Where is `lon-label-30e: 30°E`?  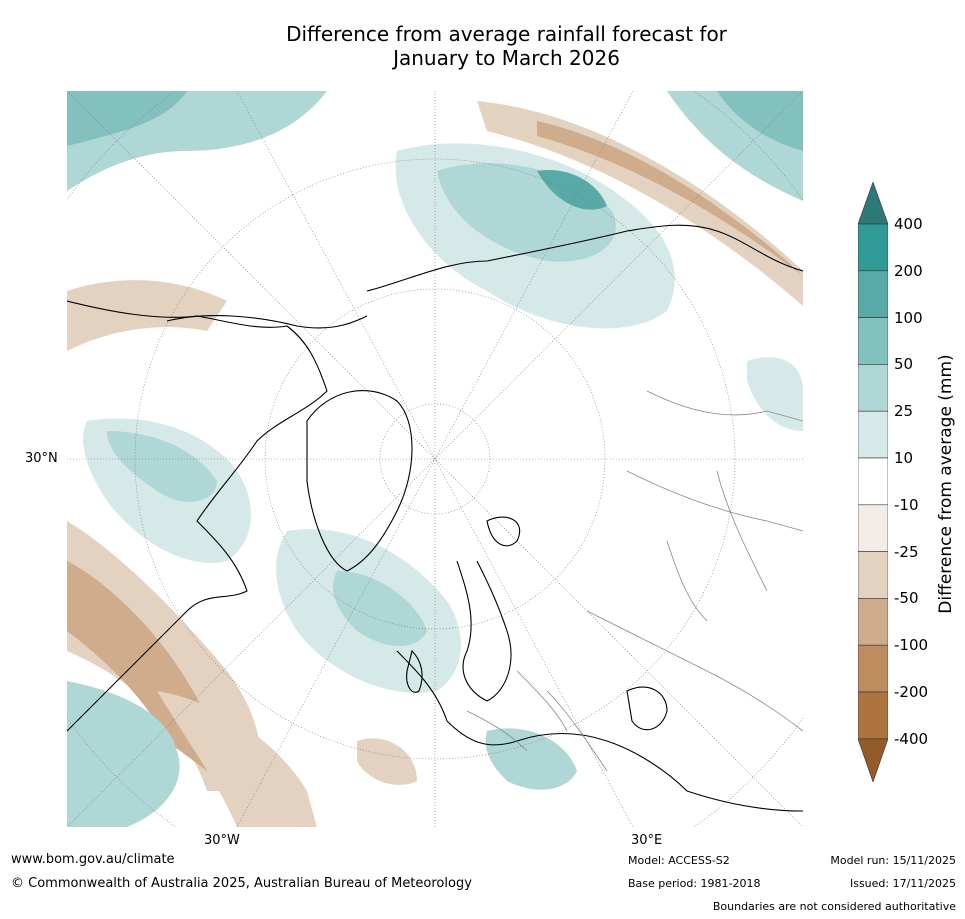 lon-label-30e: 30°E is located at coordinates (647, 840).